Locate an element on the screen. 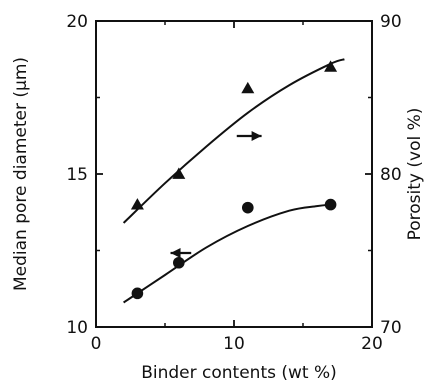  fit-curve-circle is located at coordinates (227, 253).